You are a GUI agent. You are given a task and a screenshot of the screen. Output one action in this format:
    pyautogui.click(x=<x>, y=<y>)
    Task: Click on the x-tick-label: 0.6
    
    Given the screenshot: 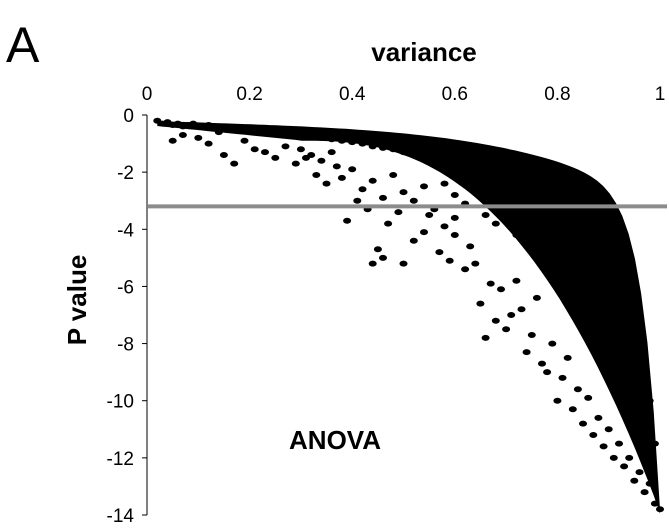 What is the action you would take?
    pyautogui.click(x=455, y=94)
    